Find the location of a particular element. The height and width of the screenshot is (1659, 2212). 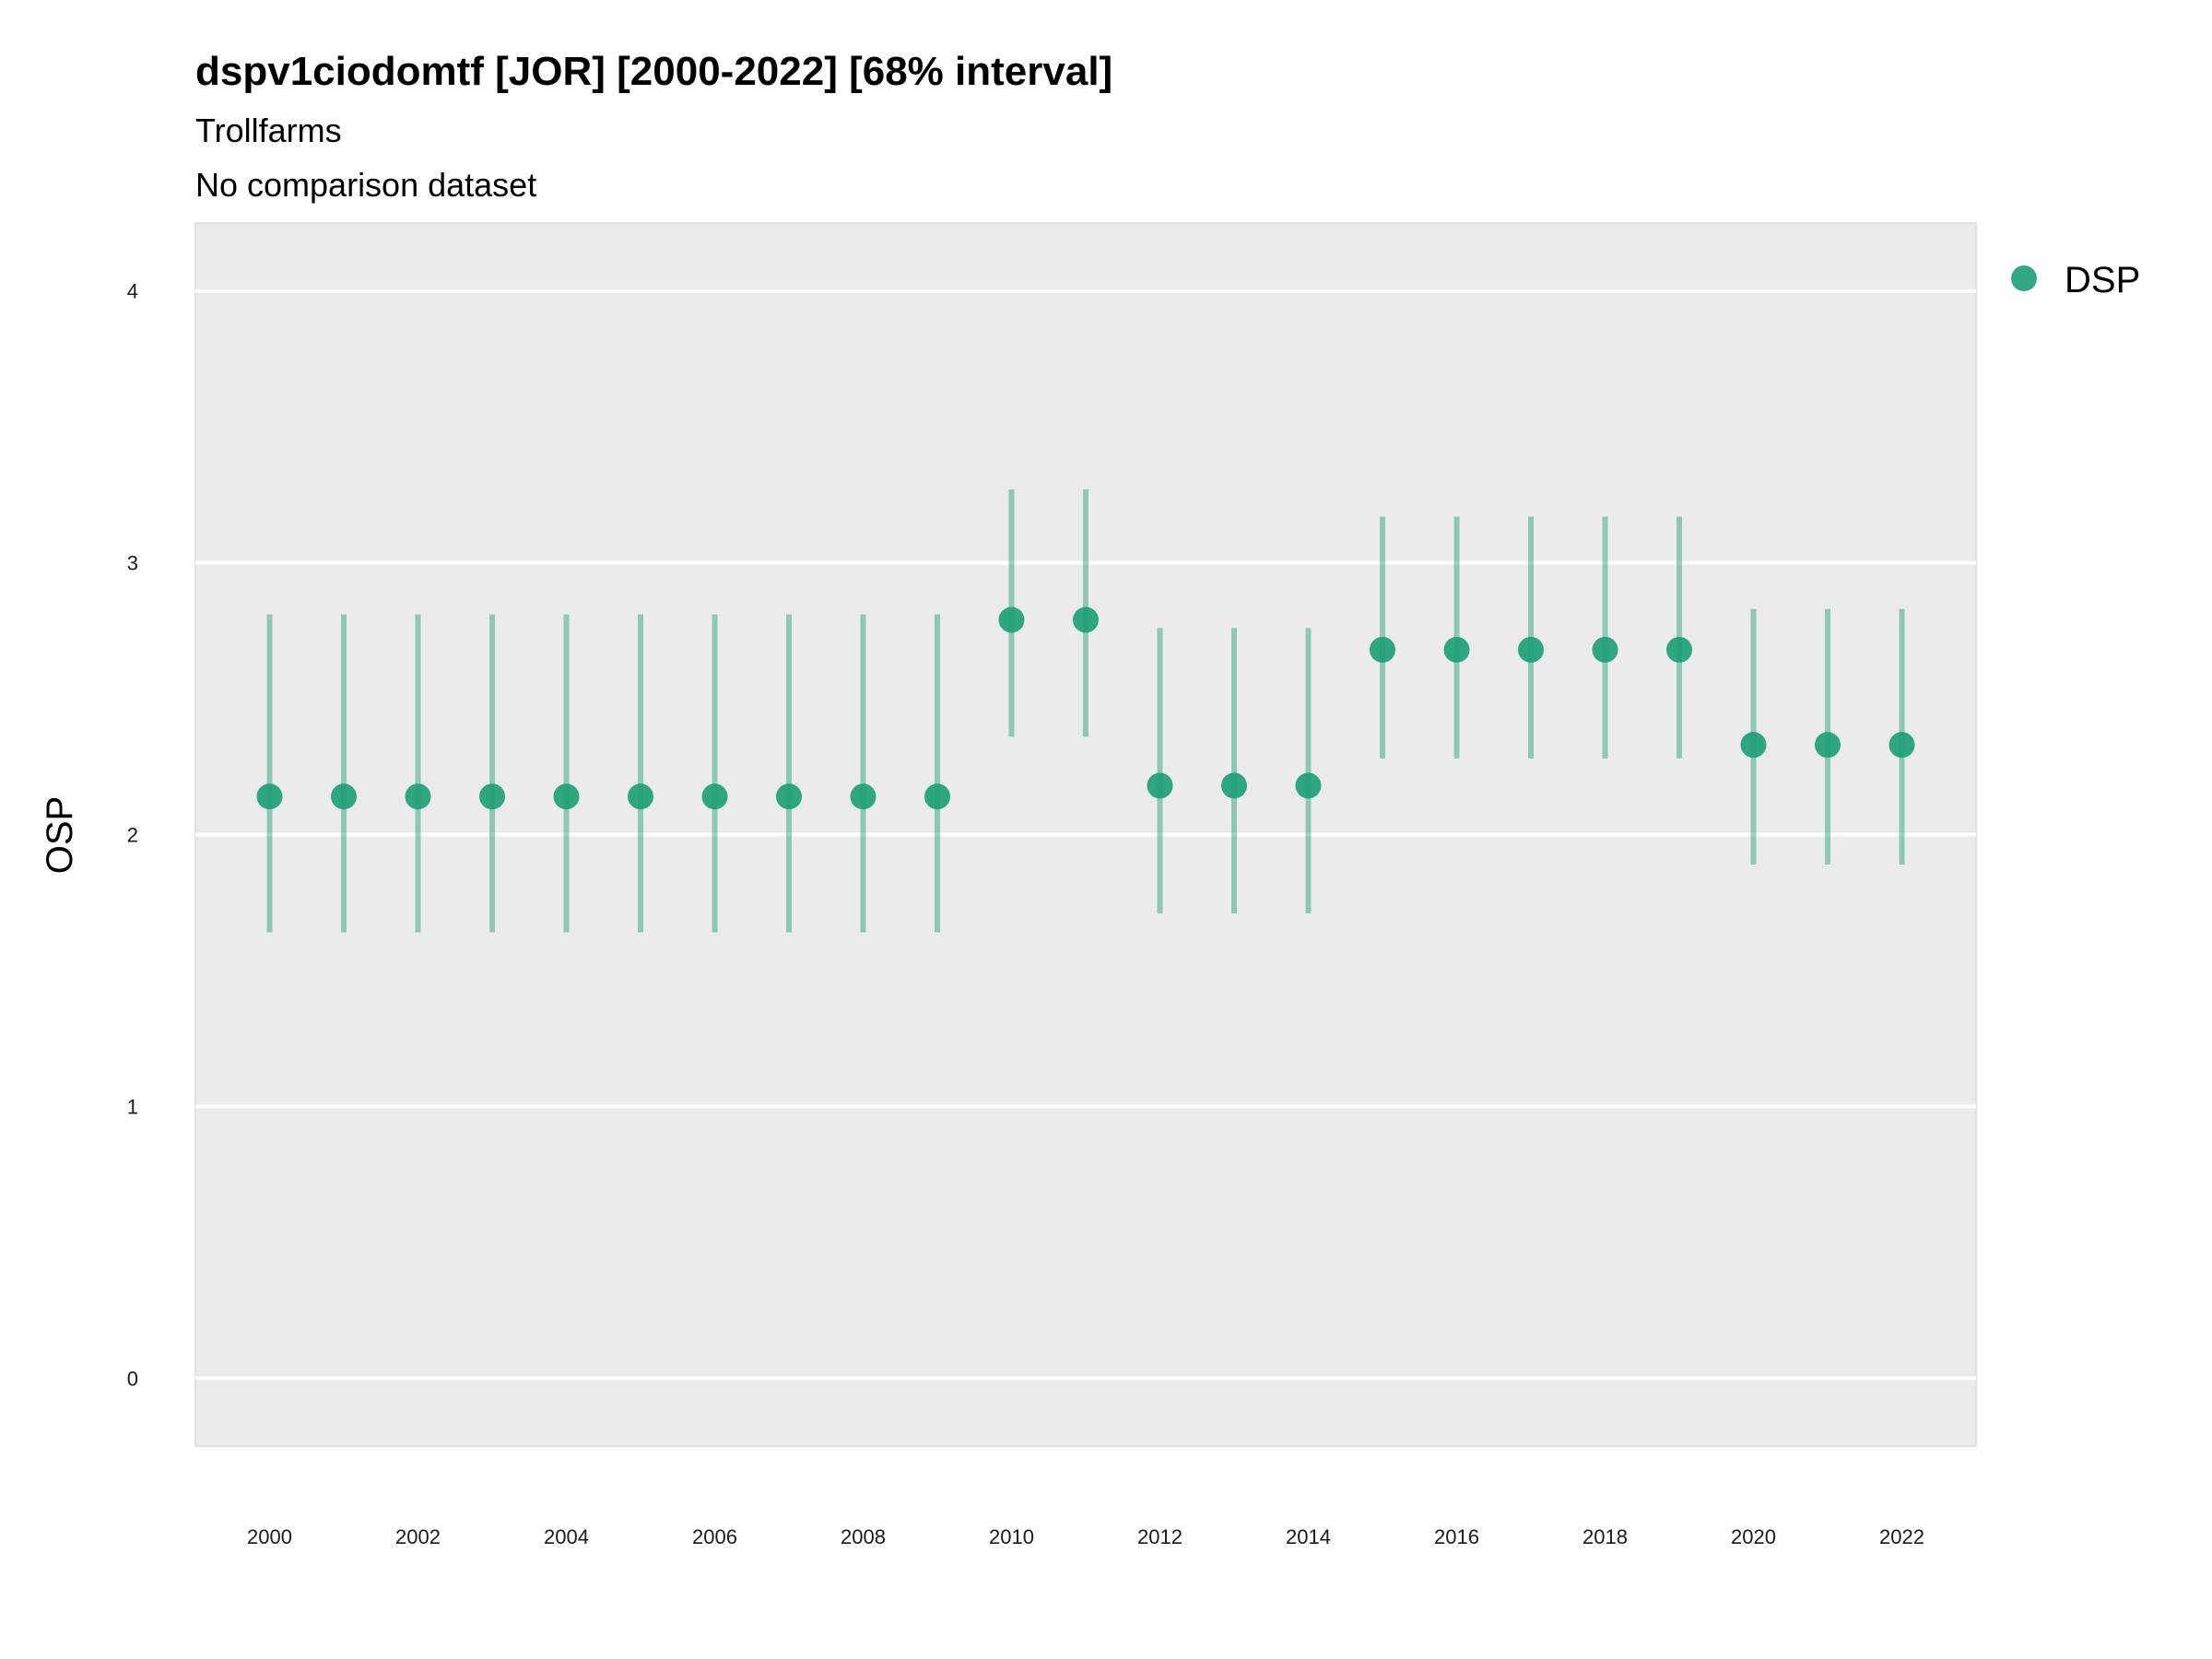

y-axis-ticks: 0 1 2 3 4 is located at coordinates (132, 835).